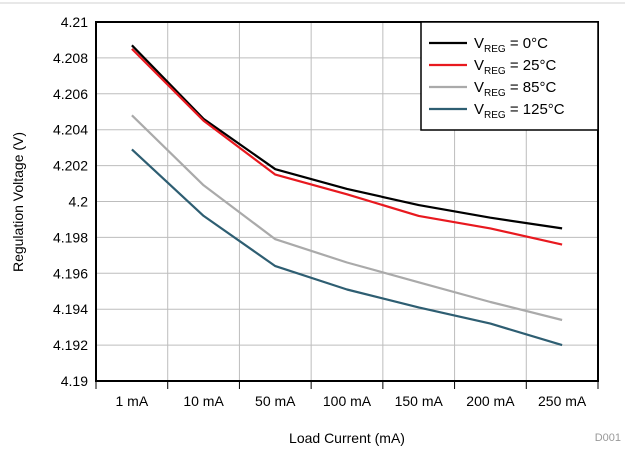 This screenshot has height=449, width=625. What do you see at coordinates (70, 237) in the screenshot?
I see `y-tick-label: 4.198` at bounding box center [70, 237].